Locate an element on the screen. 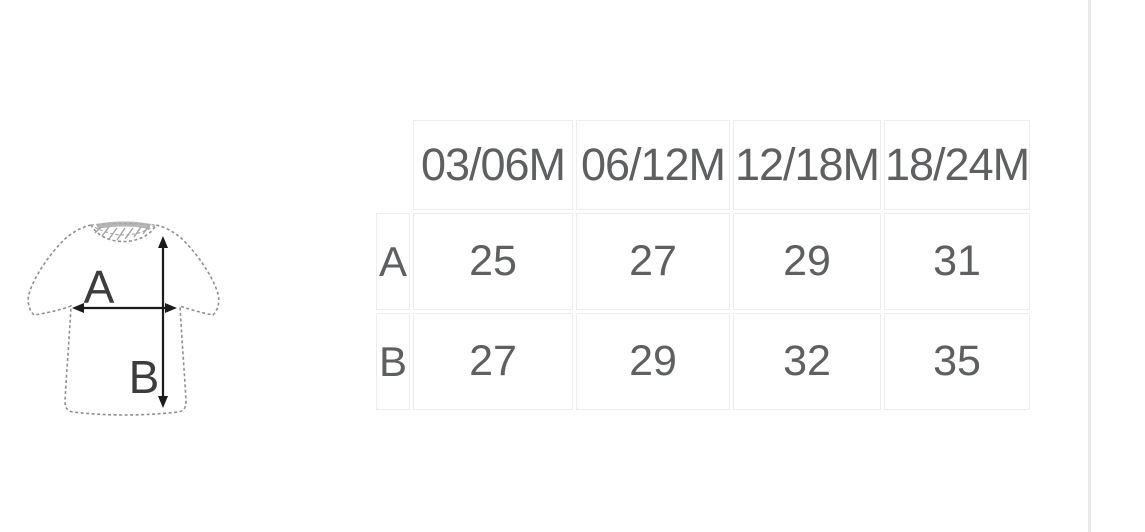  cell-b-06-12m: 29 is located at coordinates (653, 361).